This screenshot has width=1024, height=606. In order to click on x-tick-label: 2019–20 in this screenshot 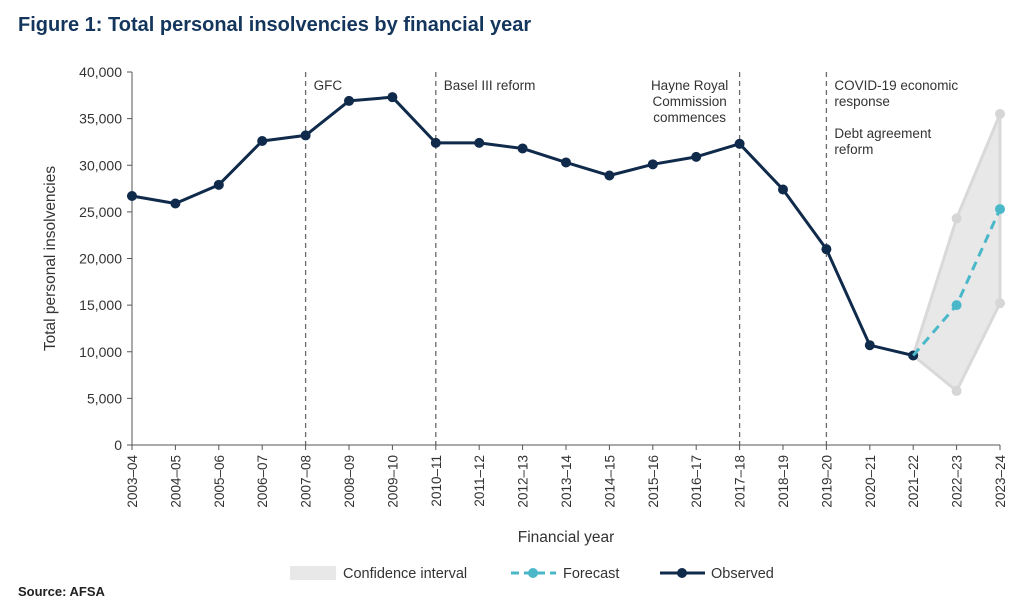, I will do `click(826, 481)`.